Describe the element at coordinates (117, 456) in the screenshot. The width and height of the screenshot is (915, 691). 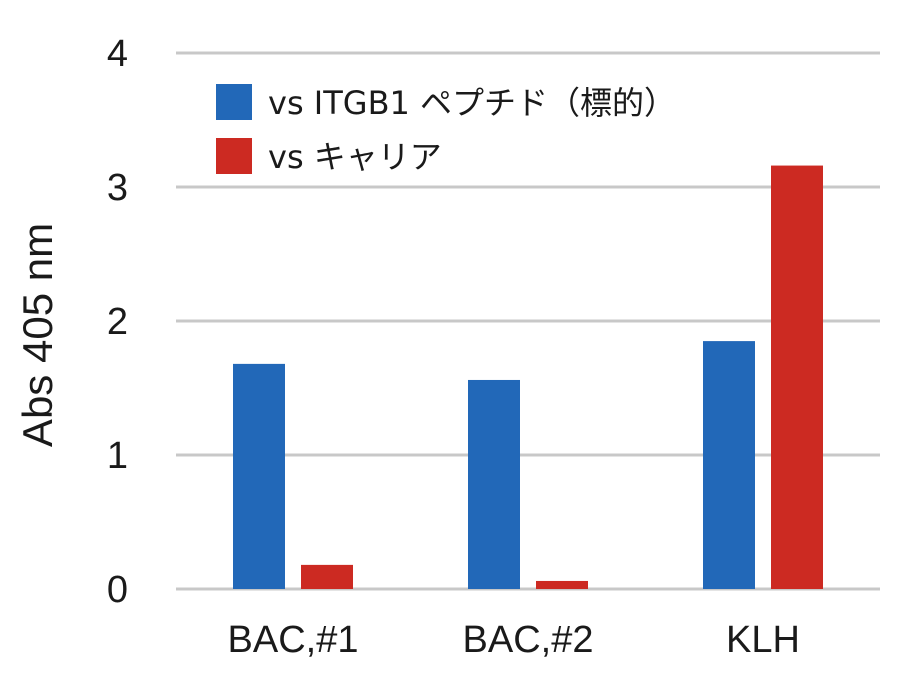
I see `y-tick-label-1: 1` at that location.